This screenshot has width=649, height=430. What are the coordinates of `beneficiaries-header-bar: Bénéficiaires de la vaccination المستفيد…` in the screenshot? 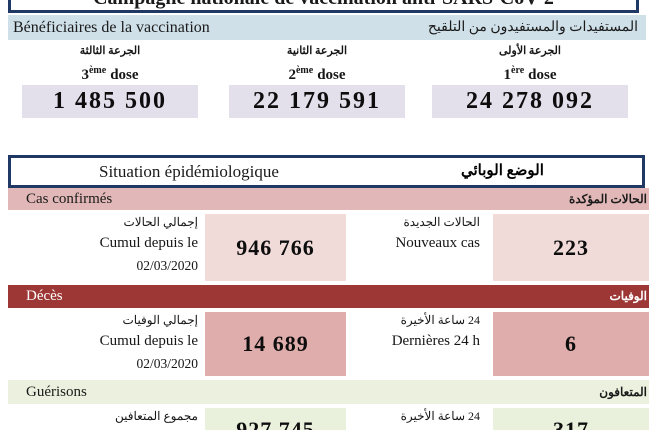 It's located at (327, 27).